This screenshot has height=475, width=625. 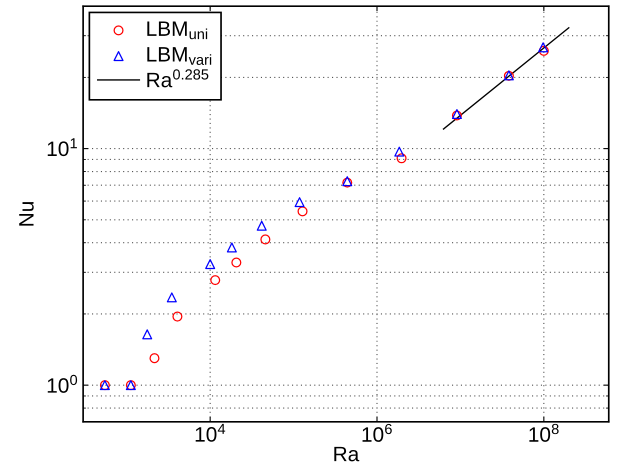 I want to click on y-axis-title: Nu, so click(x=26, y=214).